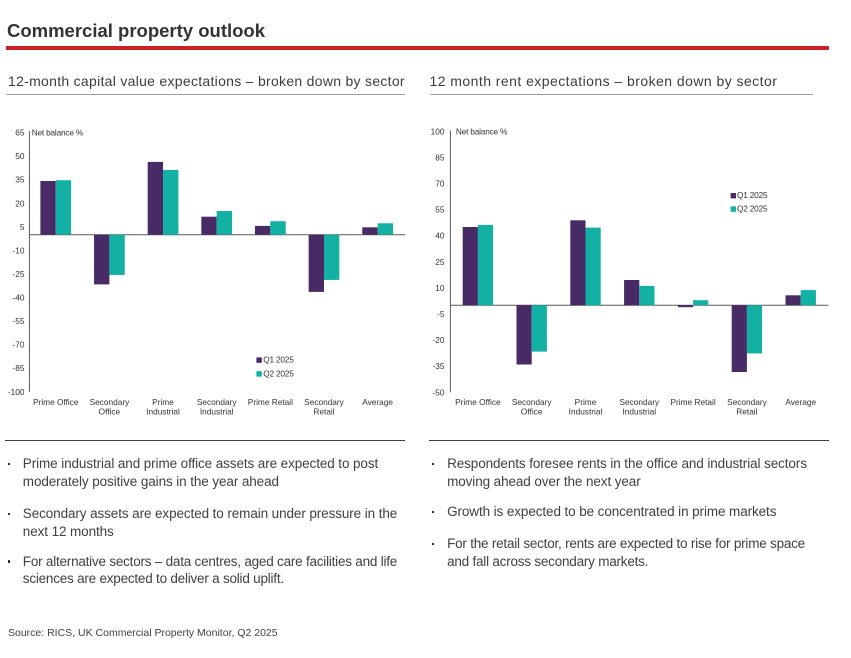 This screenshot has height=658, width=851. What do you see at coordinates (441, 314) in the screenshot?
I see `svg-text: -5` at bounding box center [441, 314].